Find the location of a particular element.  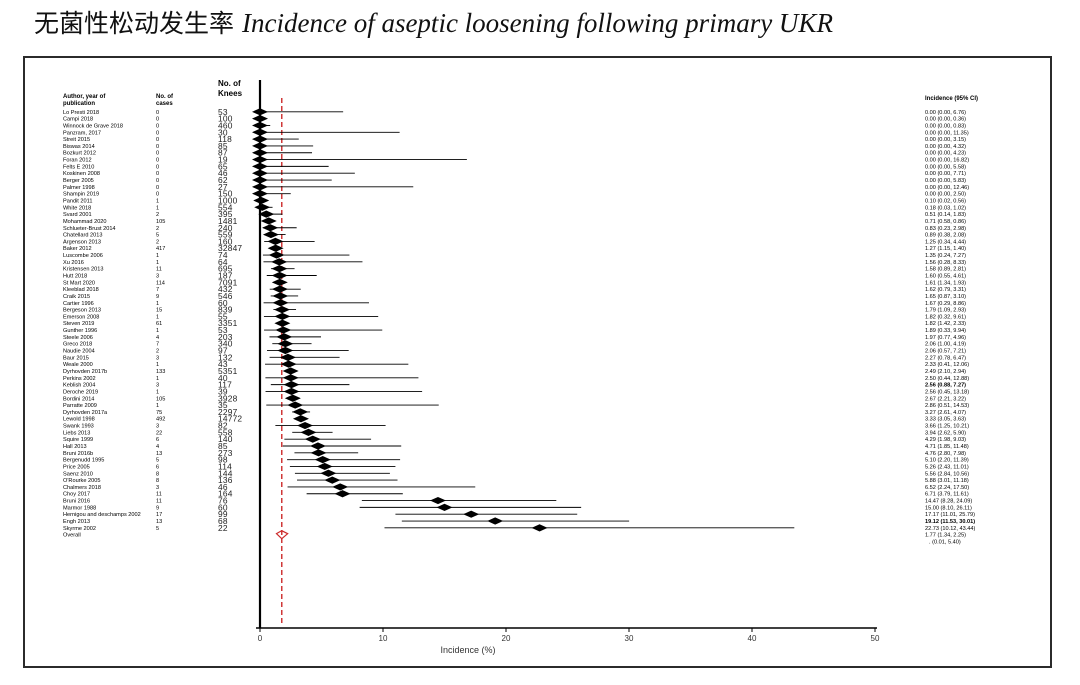

study-author: Streit 2015 is located at coordinates (76, 140).